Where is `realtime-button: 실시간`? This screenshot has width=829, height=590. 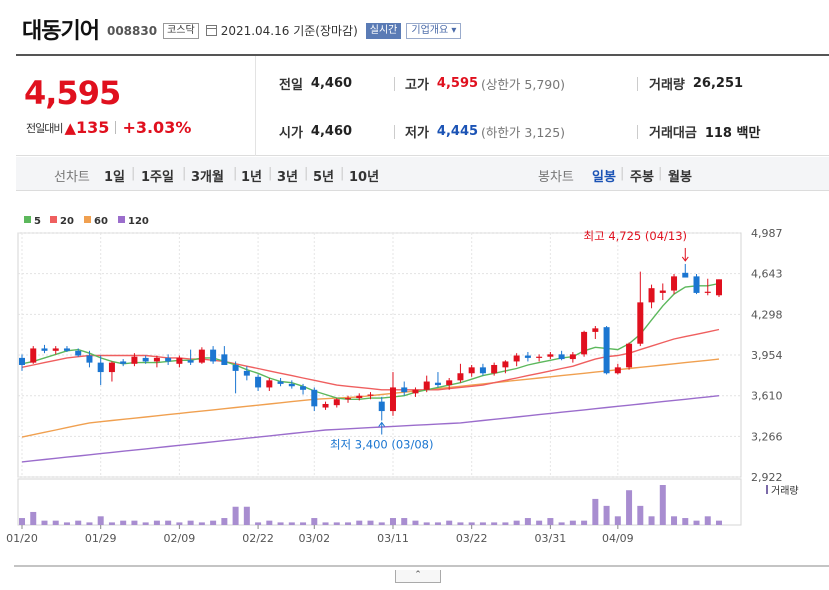 realtime-button: 실시간 is located at coordinates (383, 30).